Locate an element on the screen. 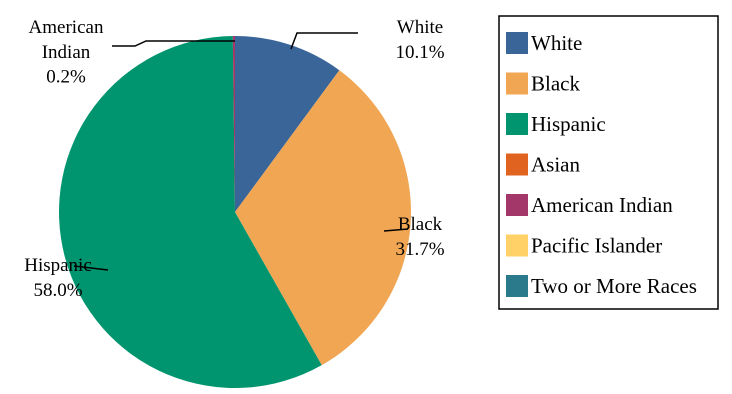  legend-swatch-hispanic is located at coordinates (517, 124).